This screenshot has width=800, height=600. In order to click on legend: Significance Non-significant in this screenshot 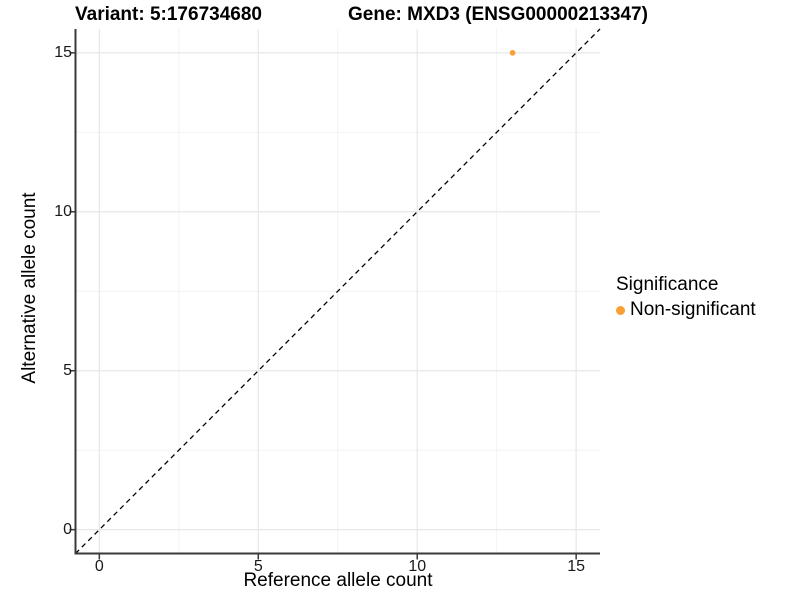, I will do `click(686, 297)`.